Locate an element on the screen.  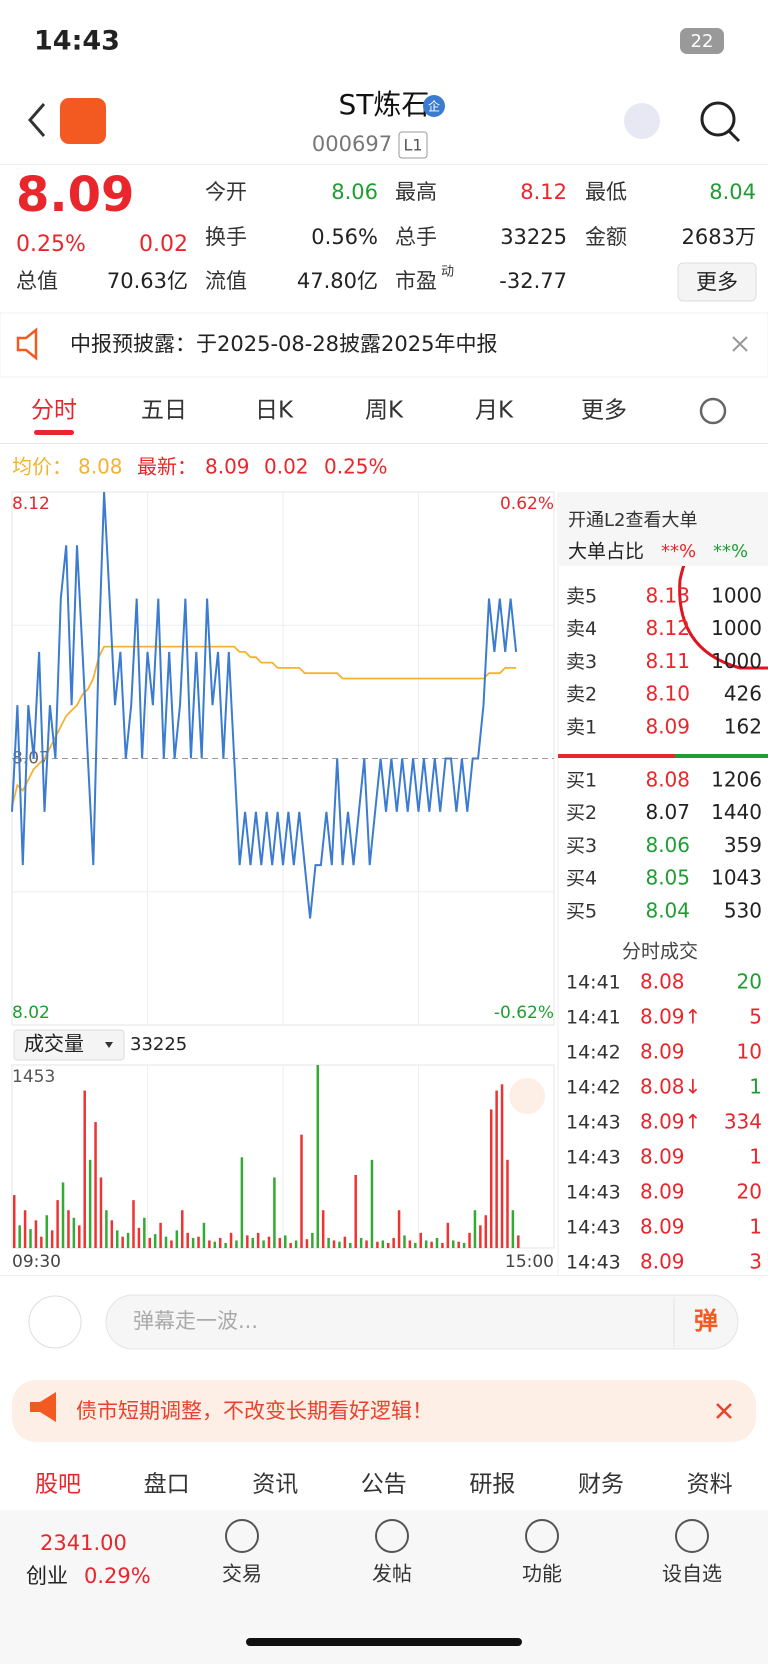
info-last: 8.09 is located at coordinates (227, 467).